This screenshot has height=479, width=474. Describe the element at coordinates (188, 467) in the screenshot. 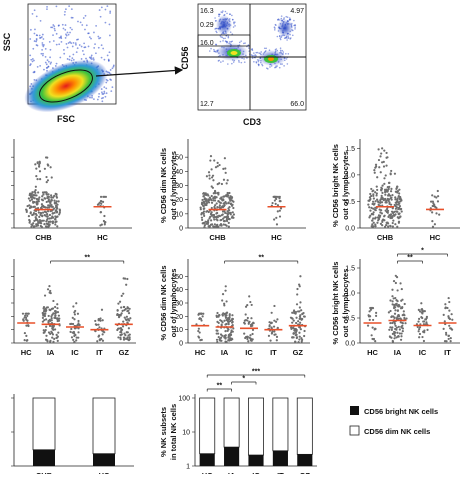

I see `y-tick-label: 1` at that location.